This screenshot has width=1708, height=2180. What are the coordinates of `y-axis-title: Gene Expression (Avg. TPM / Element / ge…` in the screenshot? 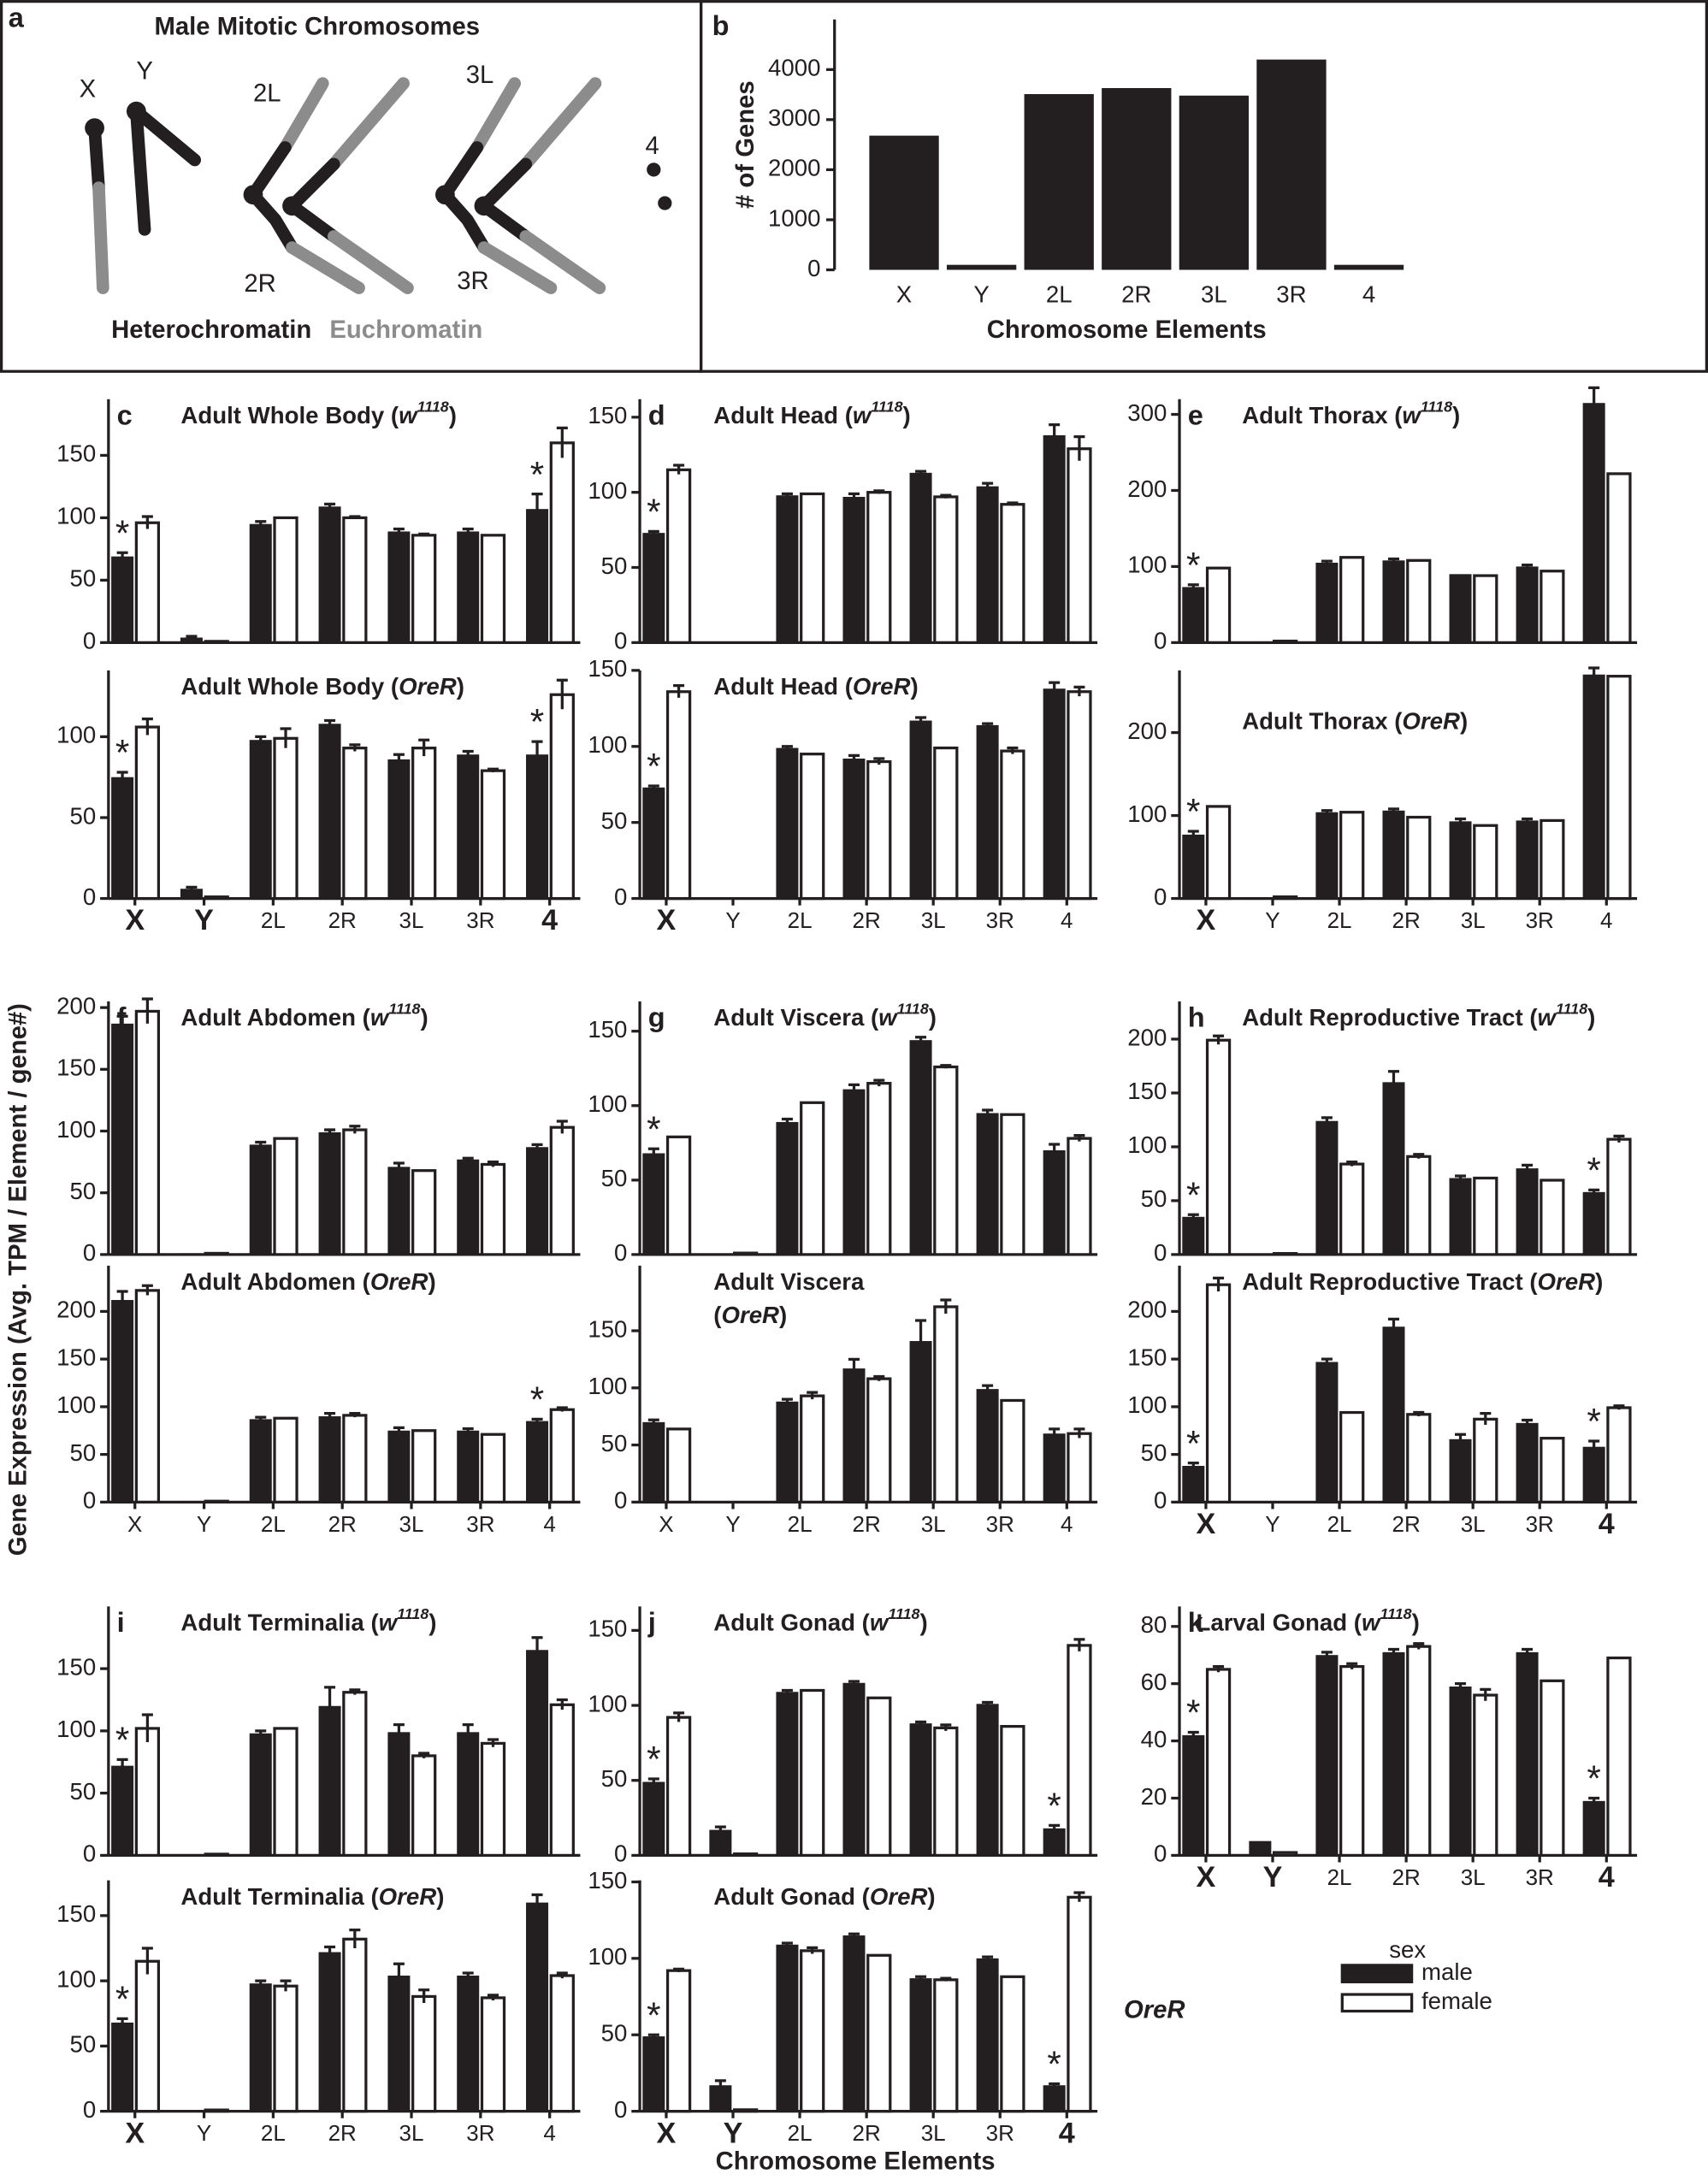 It's located at (19, 1279).